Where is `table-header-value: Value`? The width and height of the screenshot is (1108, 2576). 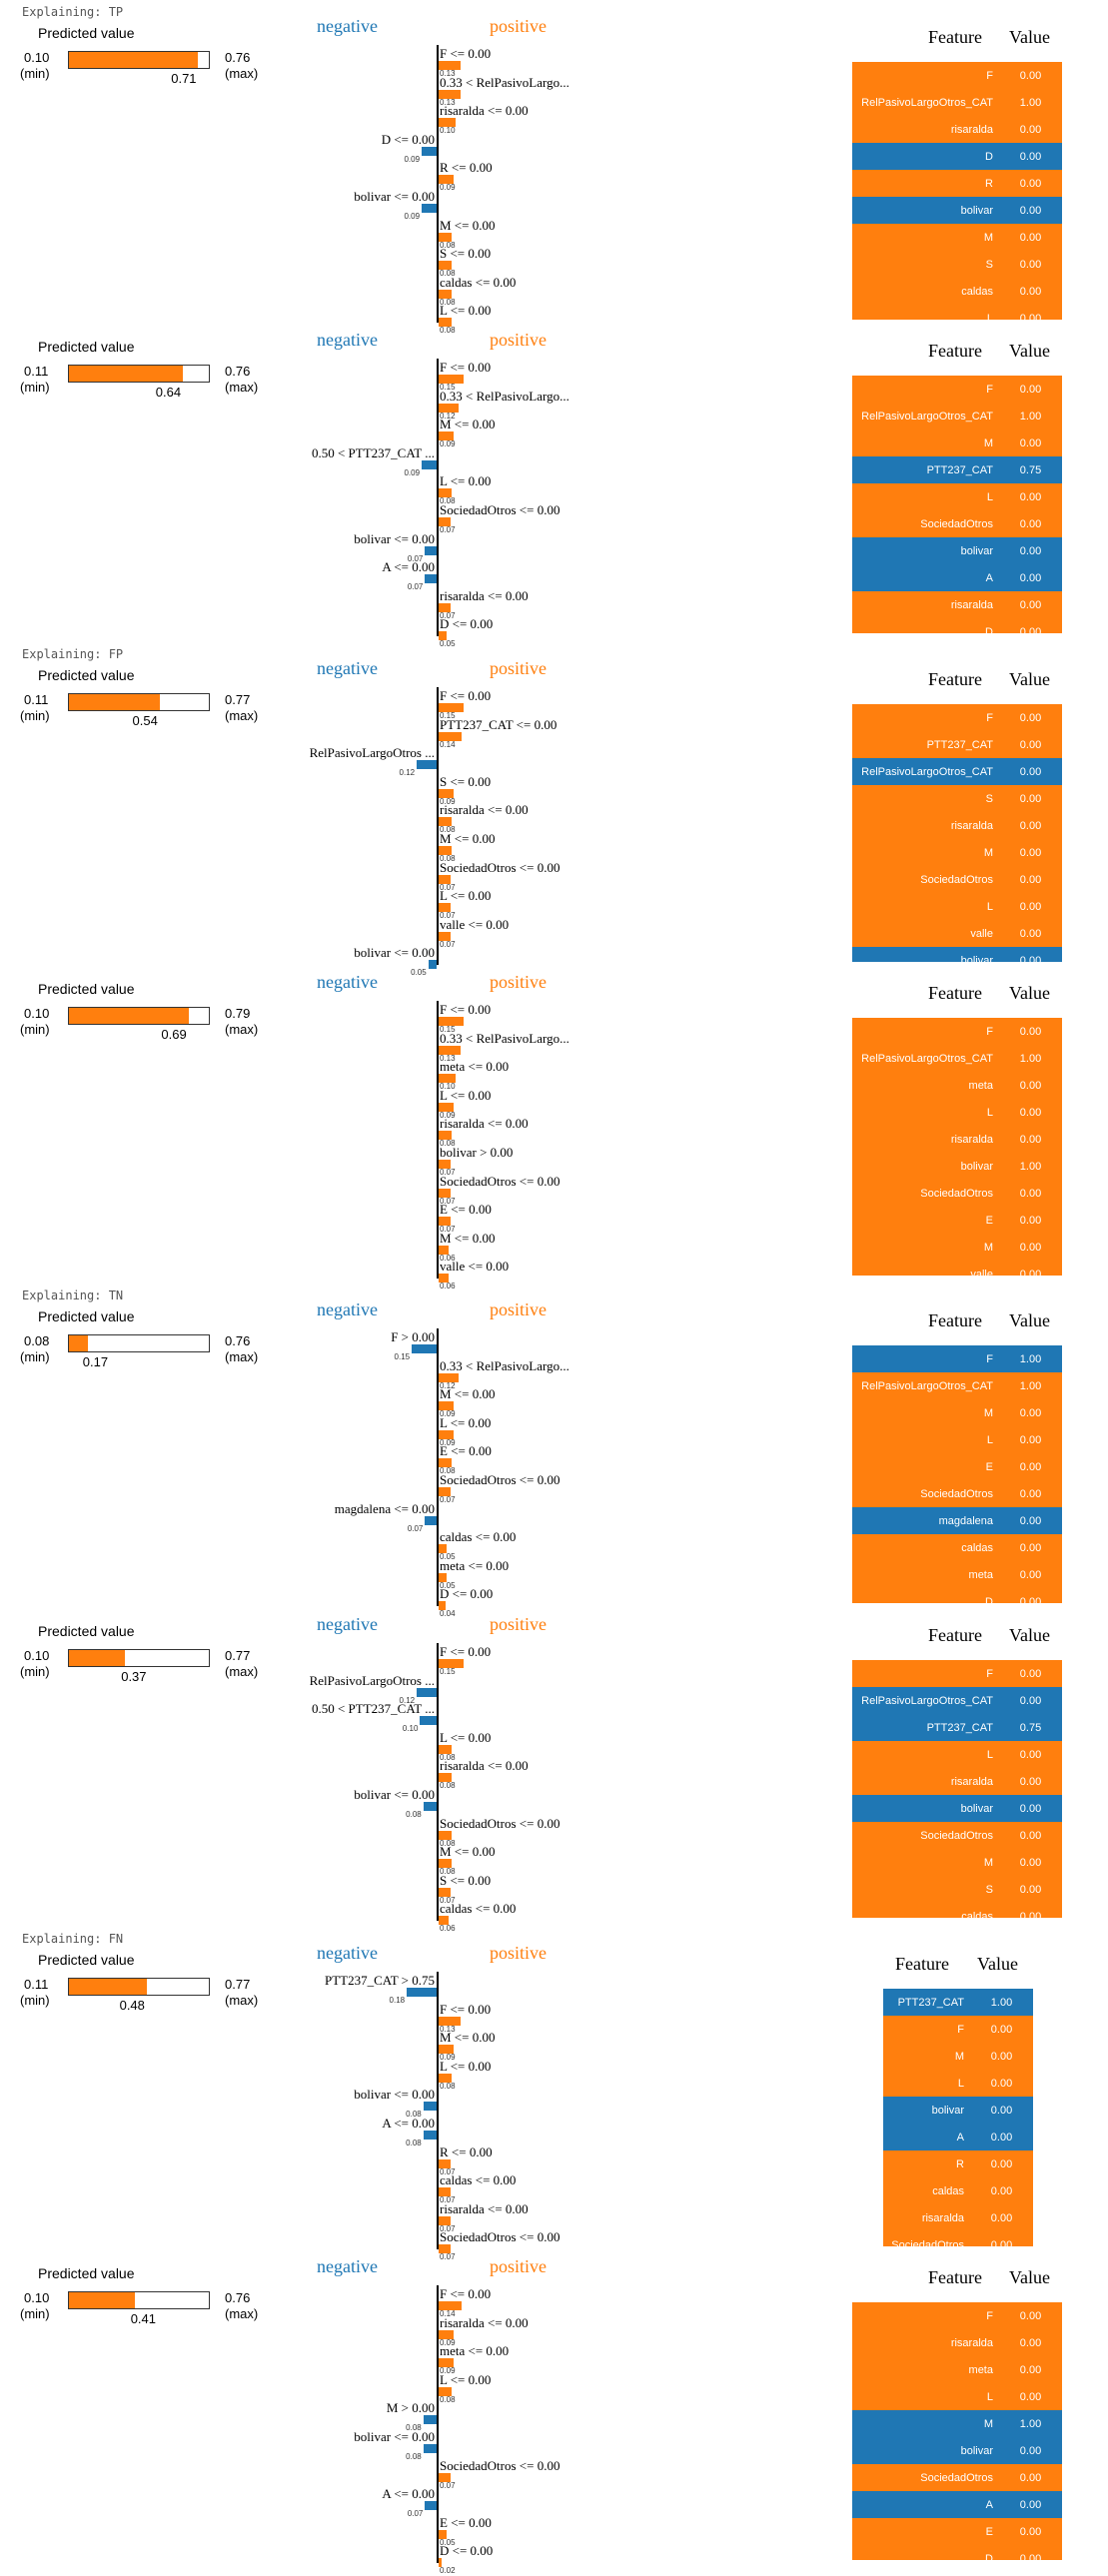
table-header-value: Value is located at coordinates (1029, 351).